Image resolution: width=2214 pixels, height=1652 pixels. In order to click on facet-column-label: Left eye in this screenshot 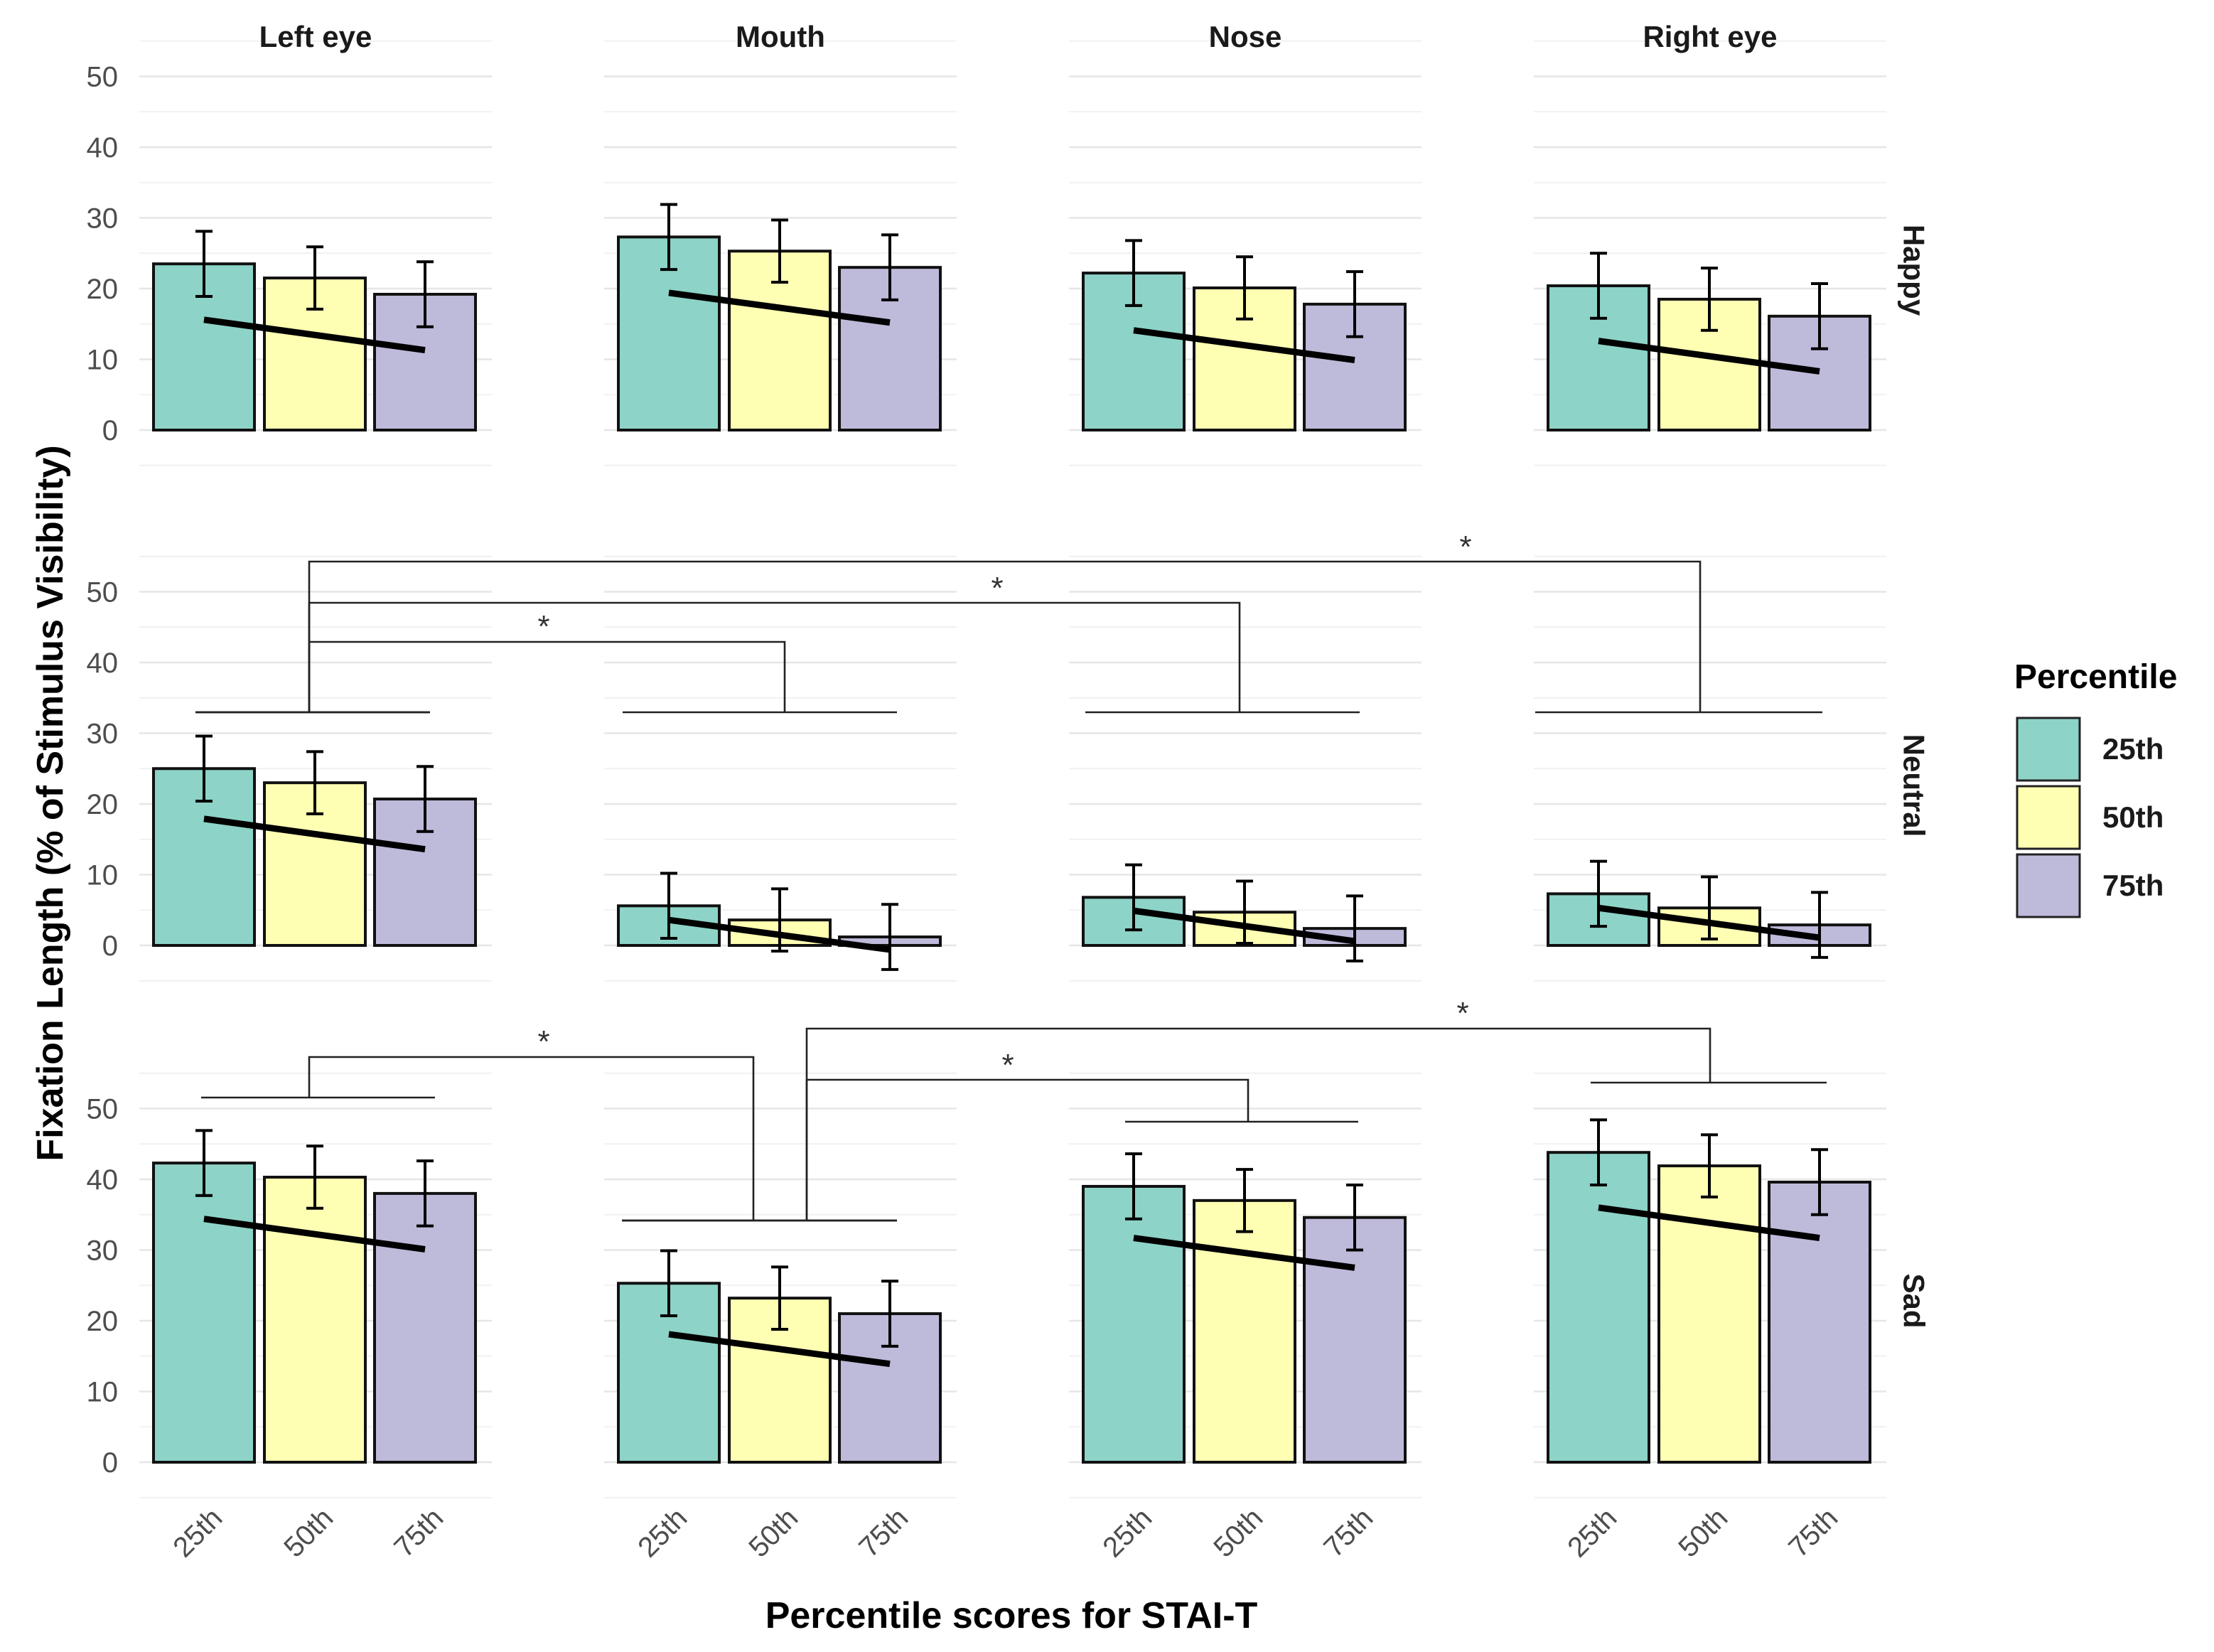, I will do `click(315, 36)`.